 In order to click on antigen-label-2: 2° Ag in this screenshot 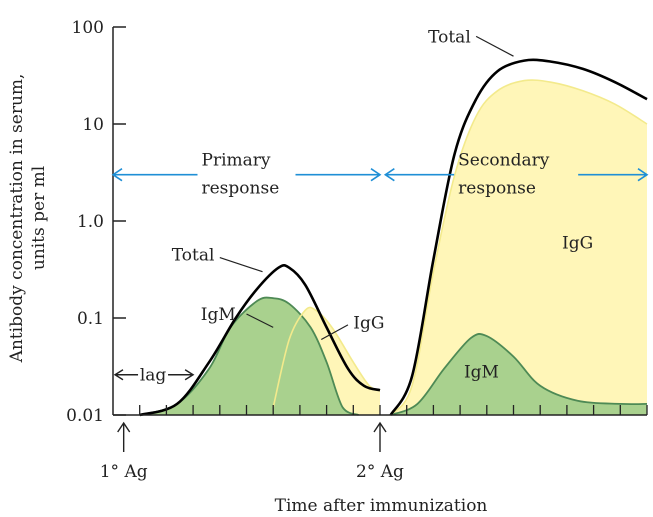, I will do `click(380, 472)`.